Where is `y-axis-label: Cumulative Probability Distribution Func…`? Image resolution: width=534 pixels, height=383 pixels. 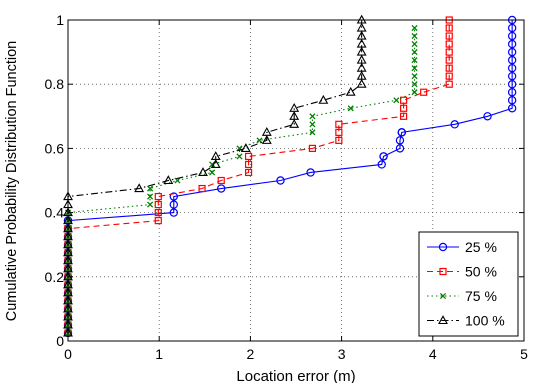
y-axis-label: Cumulative Probability Distribution Func… is located at coordinates (12, 181).